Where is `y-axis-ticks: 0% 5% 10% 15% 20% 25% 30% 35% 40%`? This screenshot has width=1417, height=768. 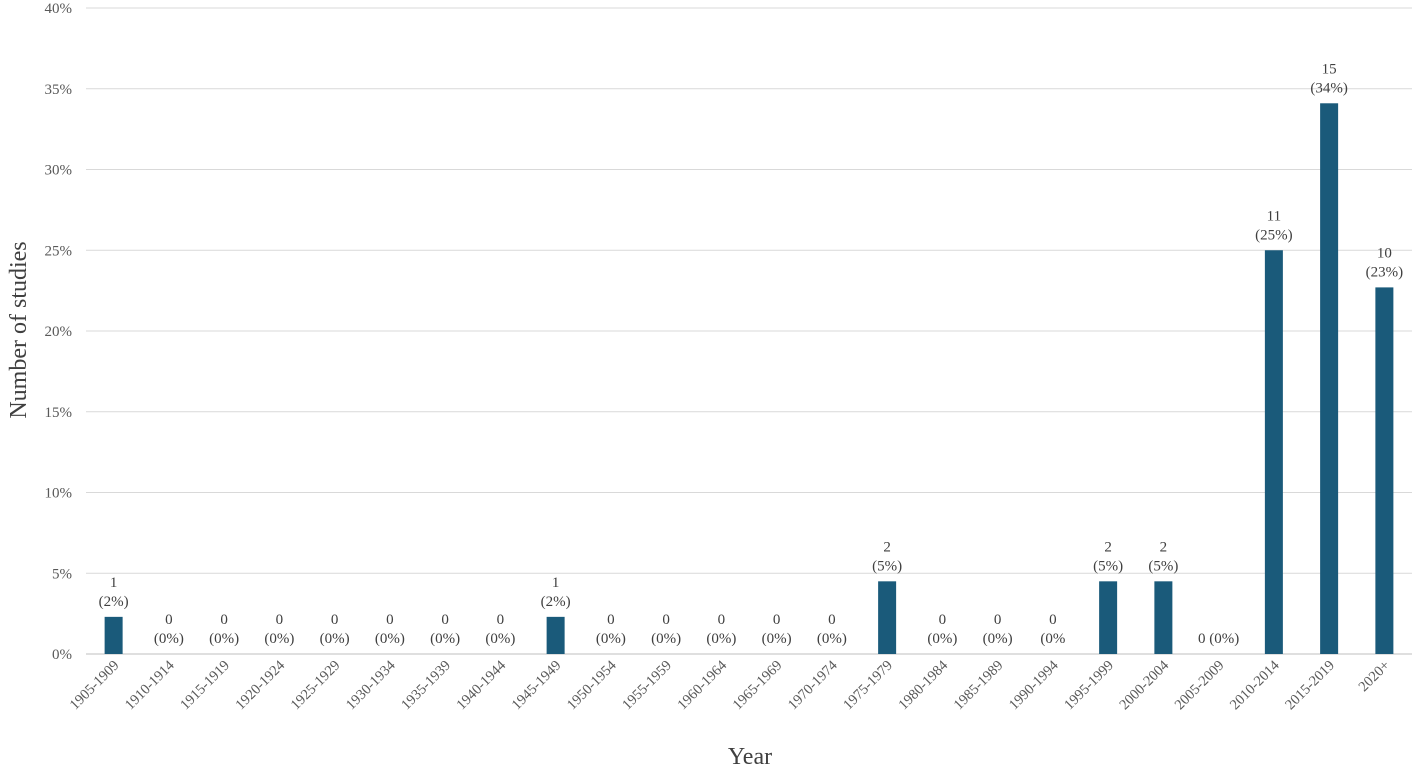
y-axis-ticks: 0% 5% 10% 15% 20% 25% 30% 35% 40% is located at coordinates (59, 332).